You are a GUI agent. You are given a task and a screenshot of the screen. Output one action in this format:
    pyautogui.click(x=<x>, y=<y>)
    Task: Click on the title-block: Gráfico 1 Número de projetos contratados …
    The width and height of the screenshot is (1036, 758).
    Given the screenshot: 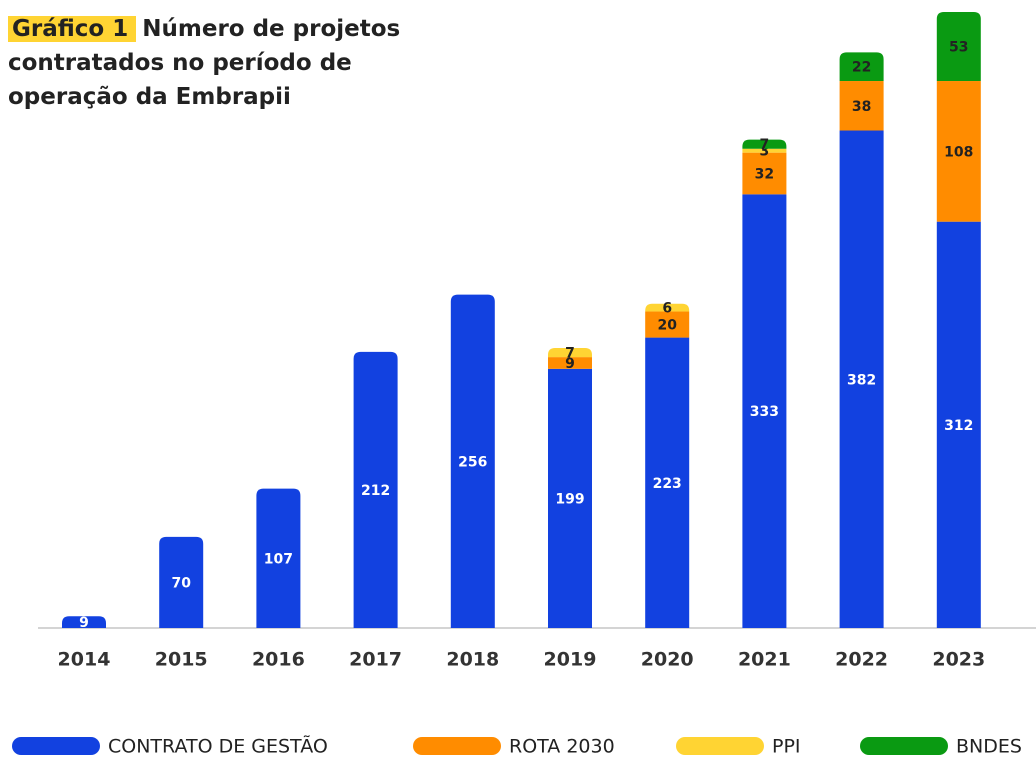 What is the action you would take?
    pyautogui.click(x=218, y=63)
    